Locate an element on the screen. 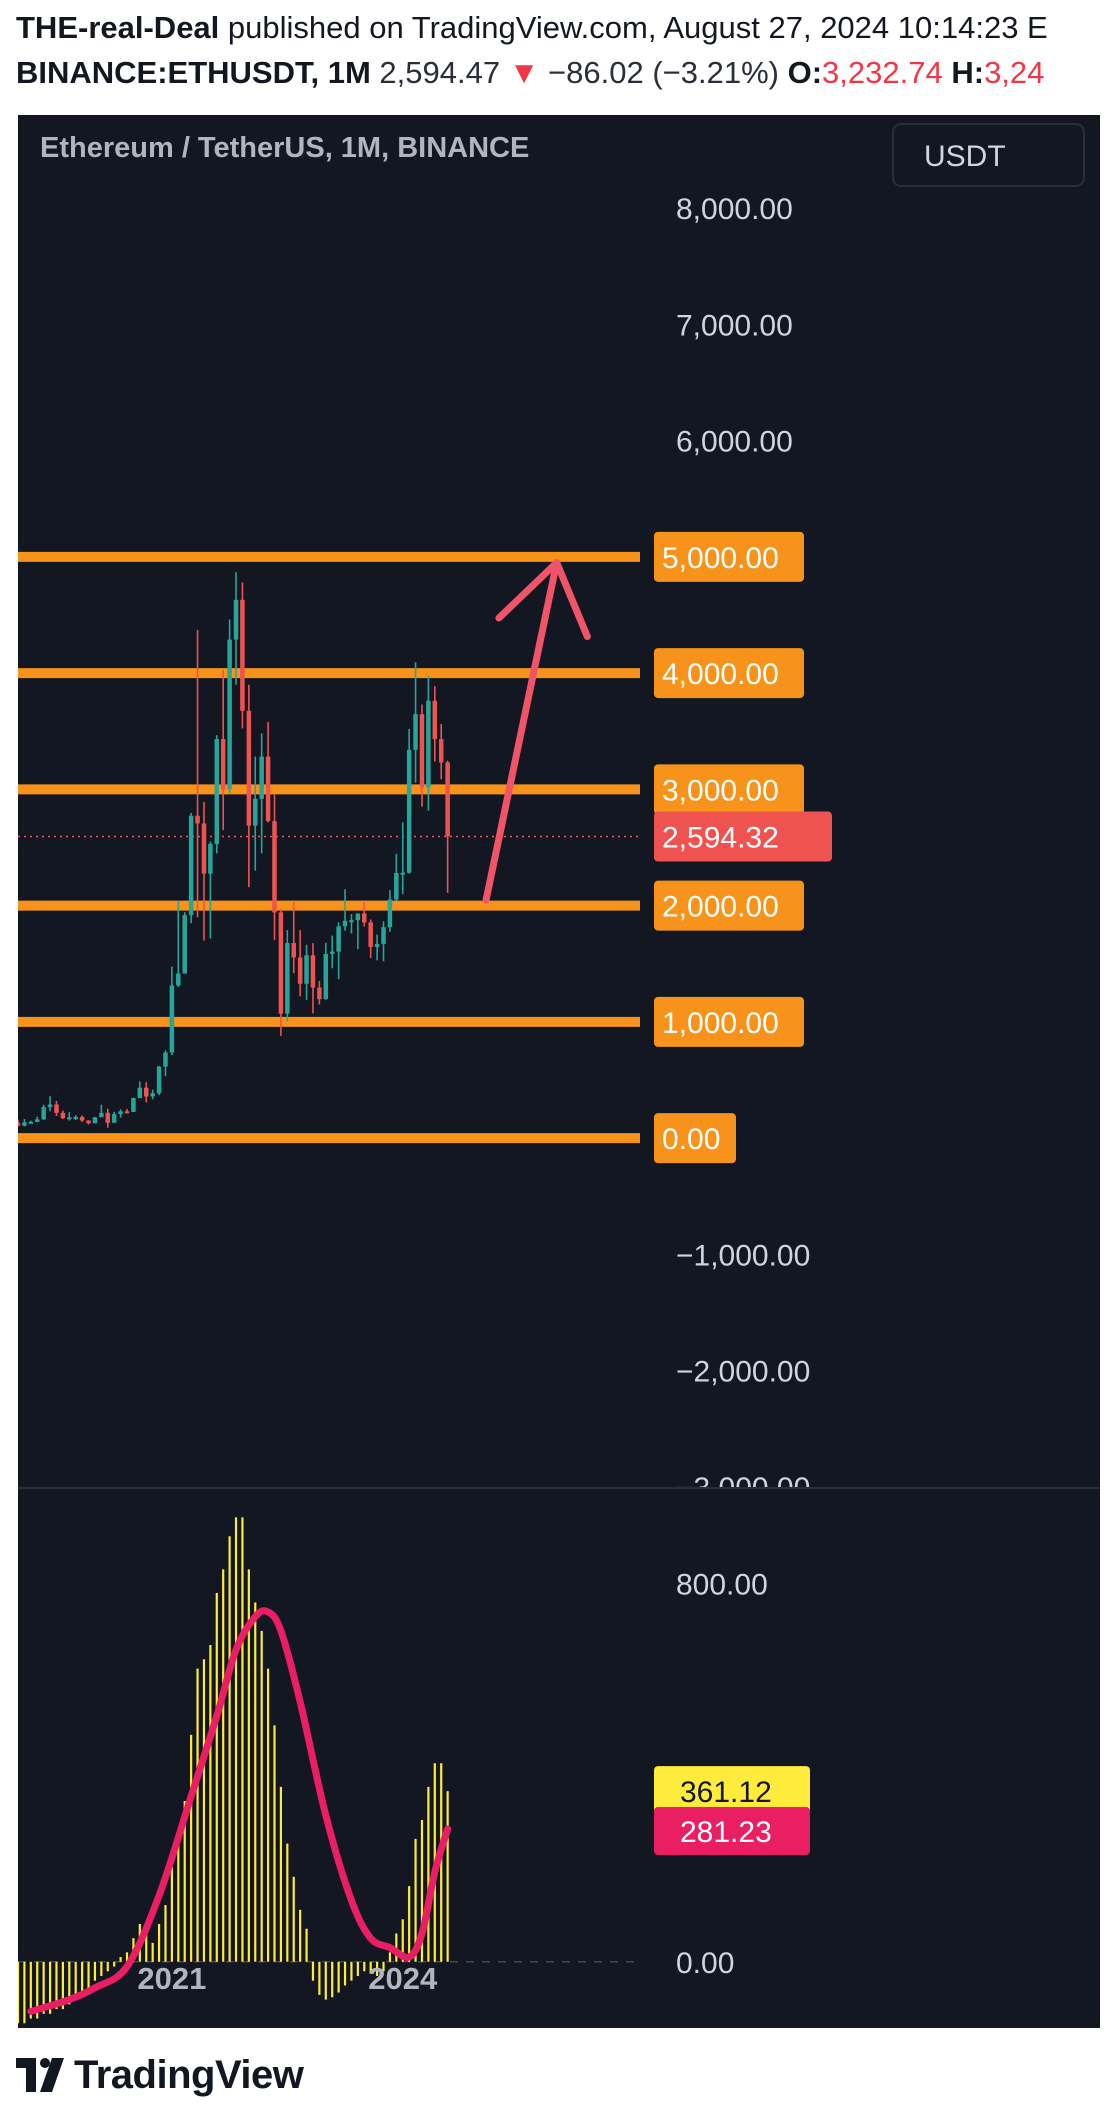 The width and height of the screenshot is (1119, 2122). currency-button-frame is located at coordinates (988, 155).